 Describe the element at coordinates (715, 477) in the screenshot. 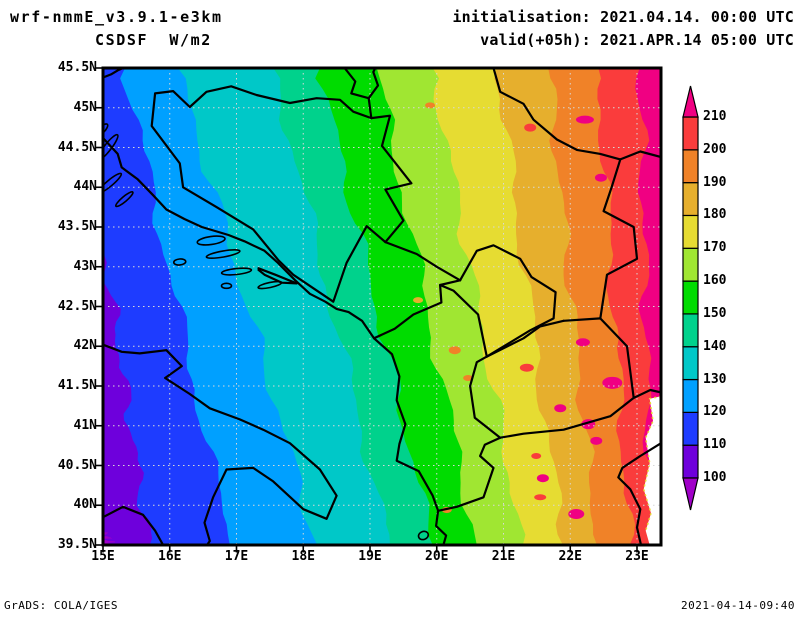

I see `colorbar-label: 100` at that location.